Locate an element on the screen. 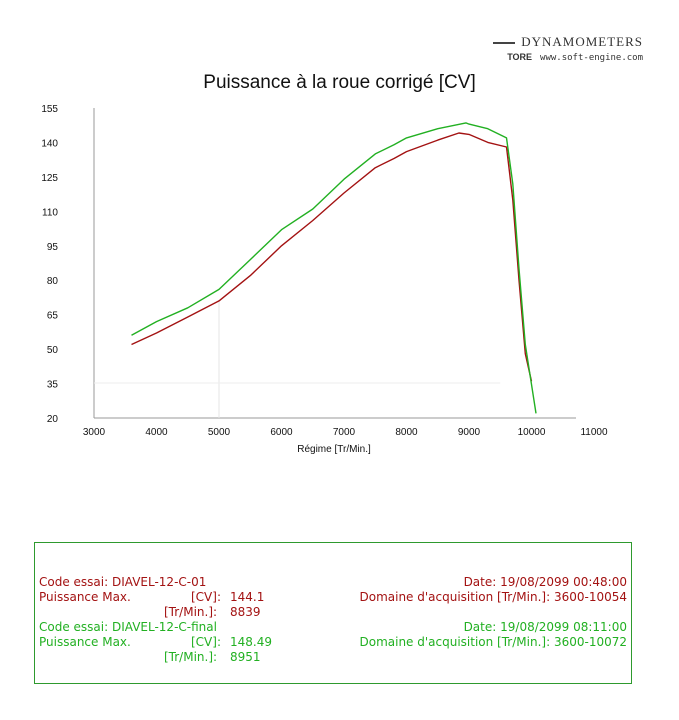 The width and height of the screenshot is (679, 720). rpm-value-2: 8951 is located at coordinates (245, 657).